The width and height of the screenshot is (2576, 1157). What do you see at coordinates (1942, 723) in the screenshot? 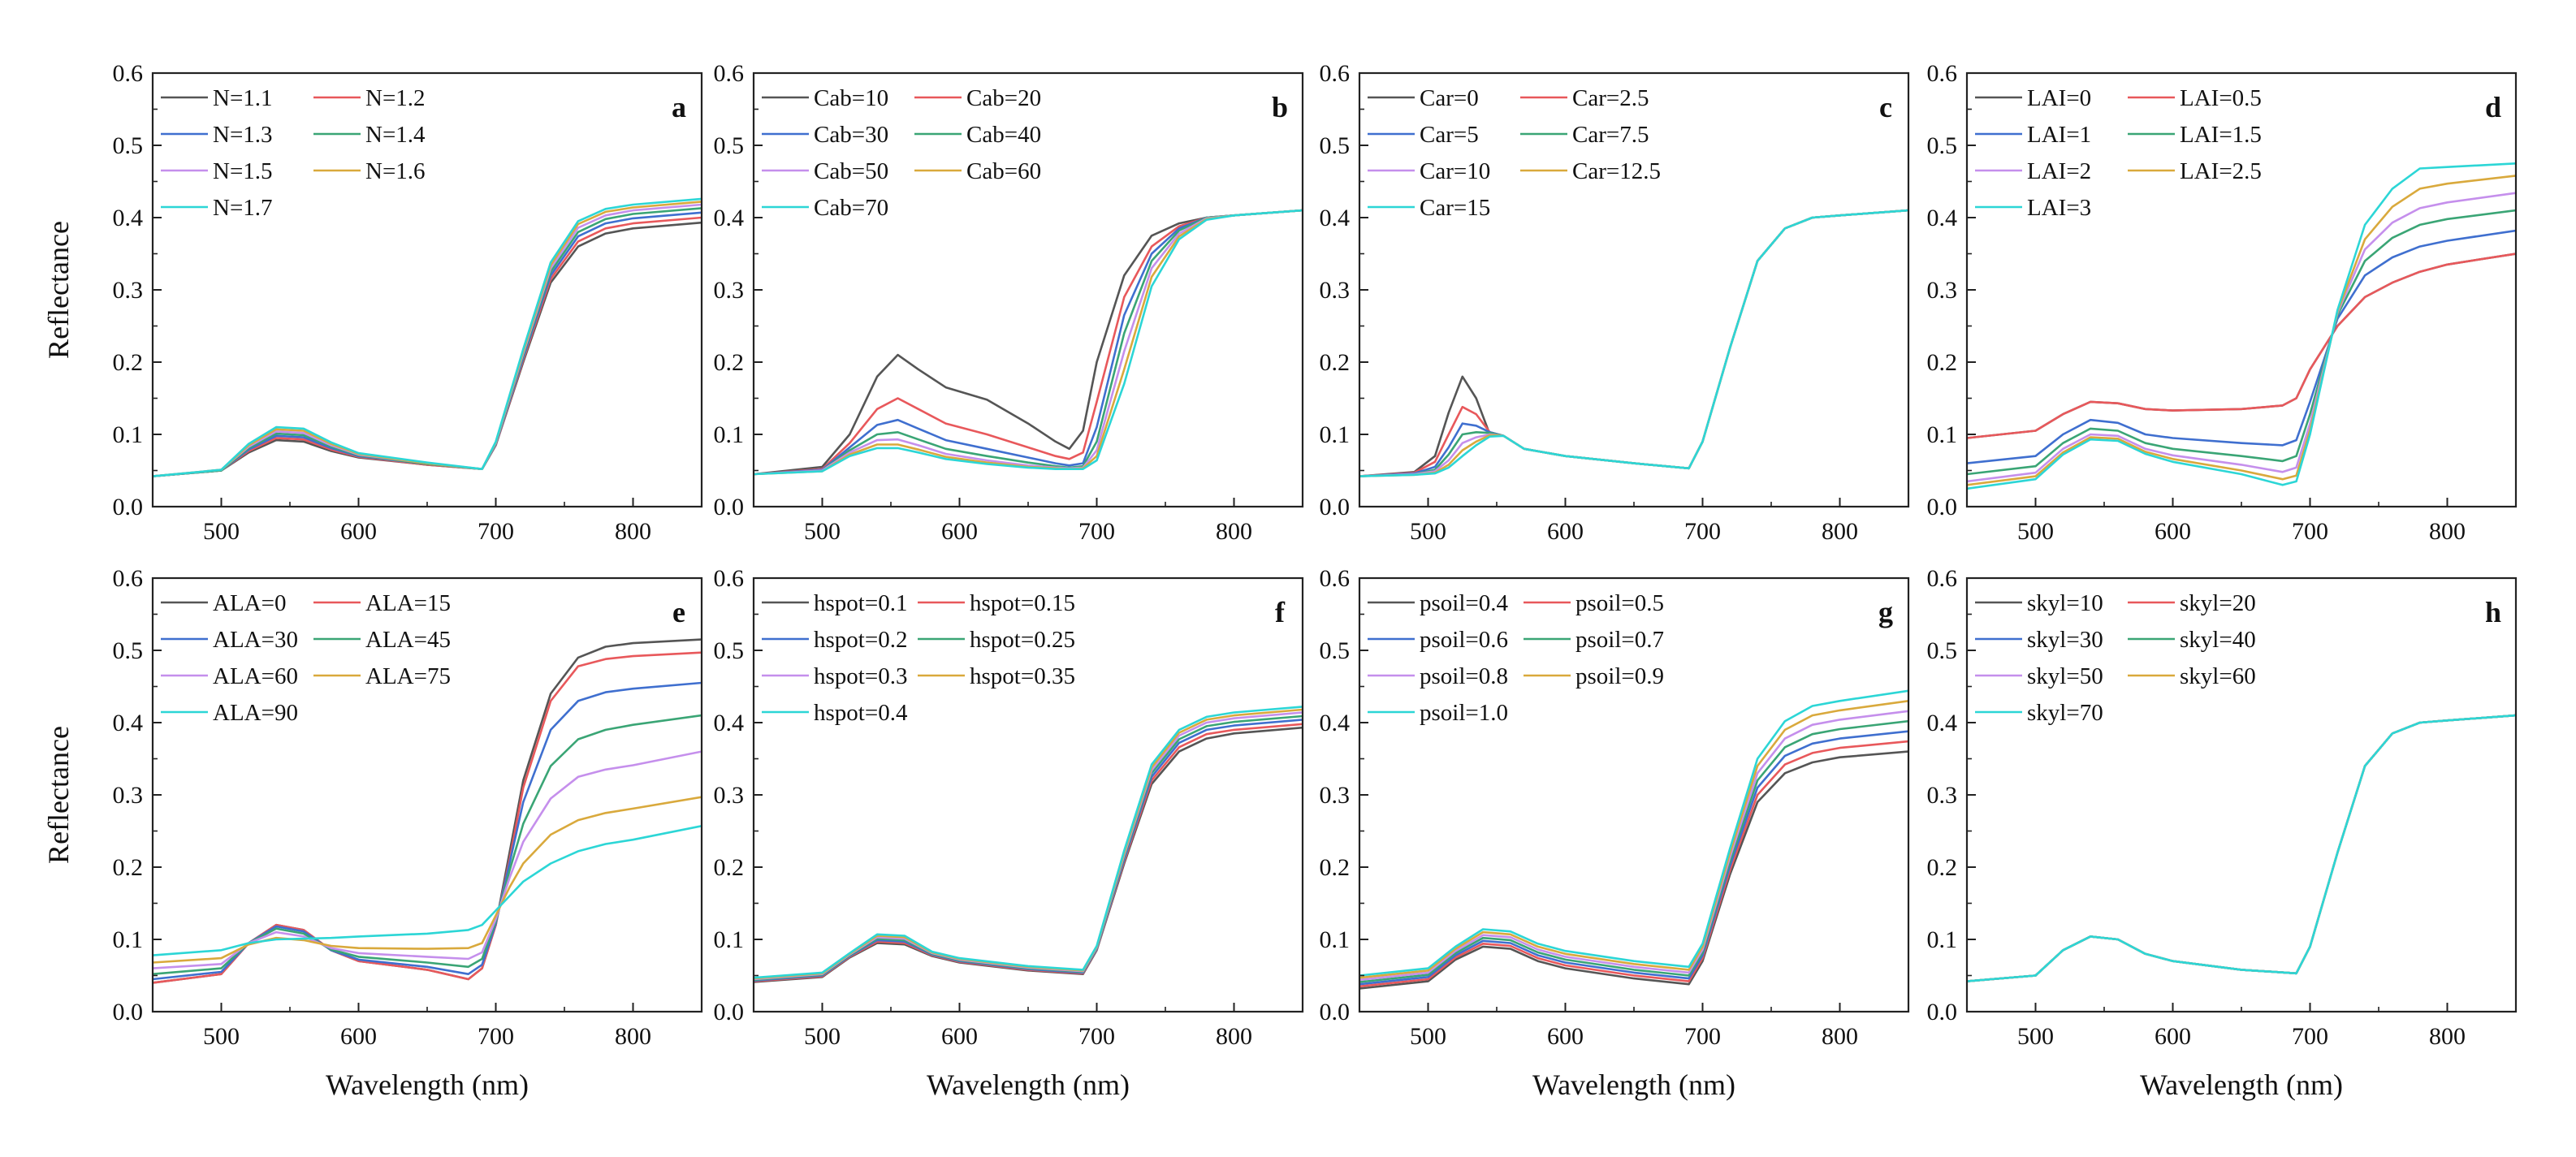
I see `y-tick-label: 0.4` at bounding box center [1942, 723].